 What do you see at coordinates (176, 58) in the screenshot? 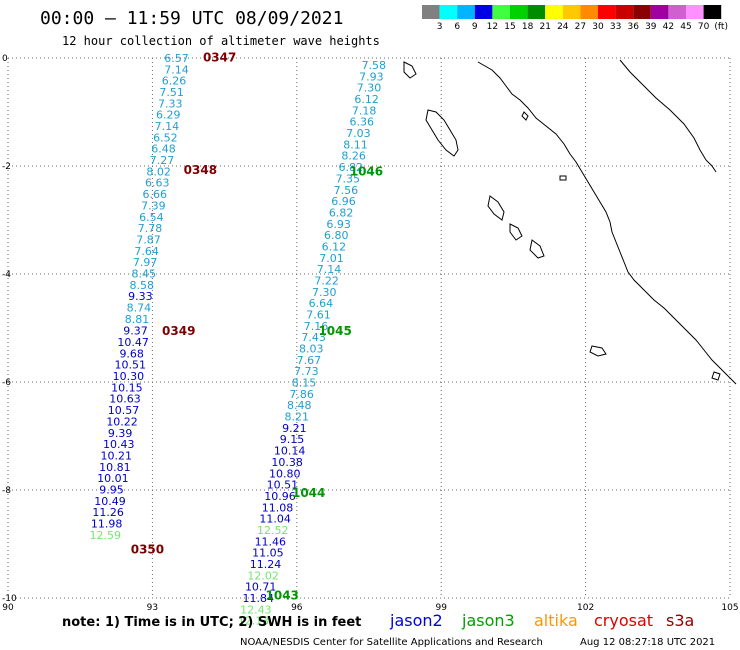
I see `swh-value: 6.57` at bounding box center [176, 58].